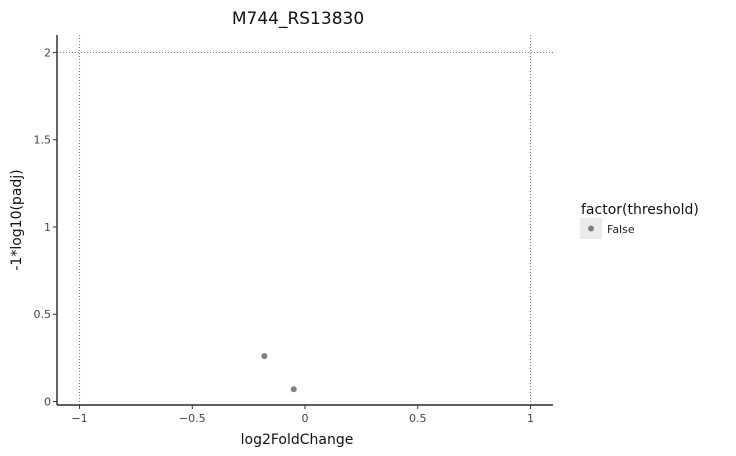  I want to click on chart-title: M744_RS13830, so click(298, 19).